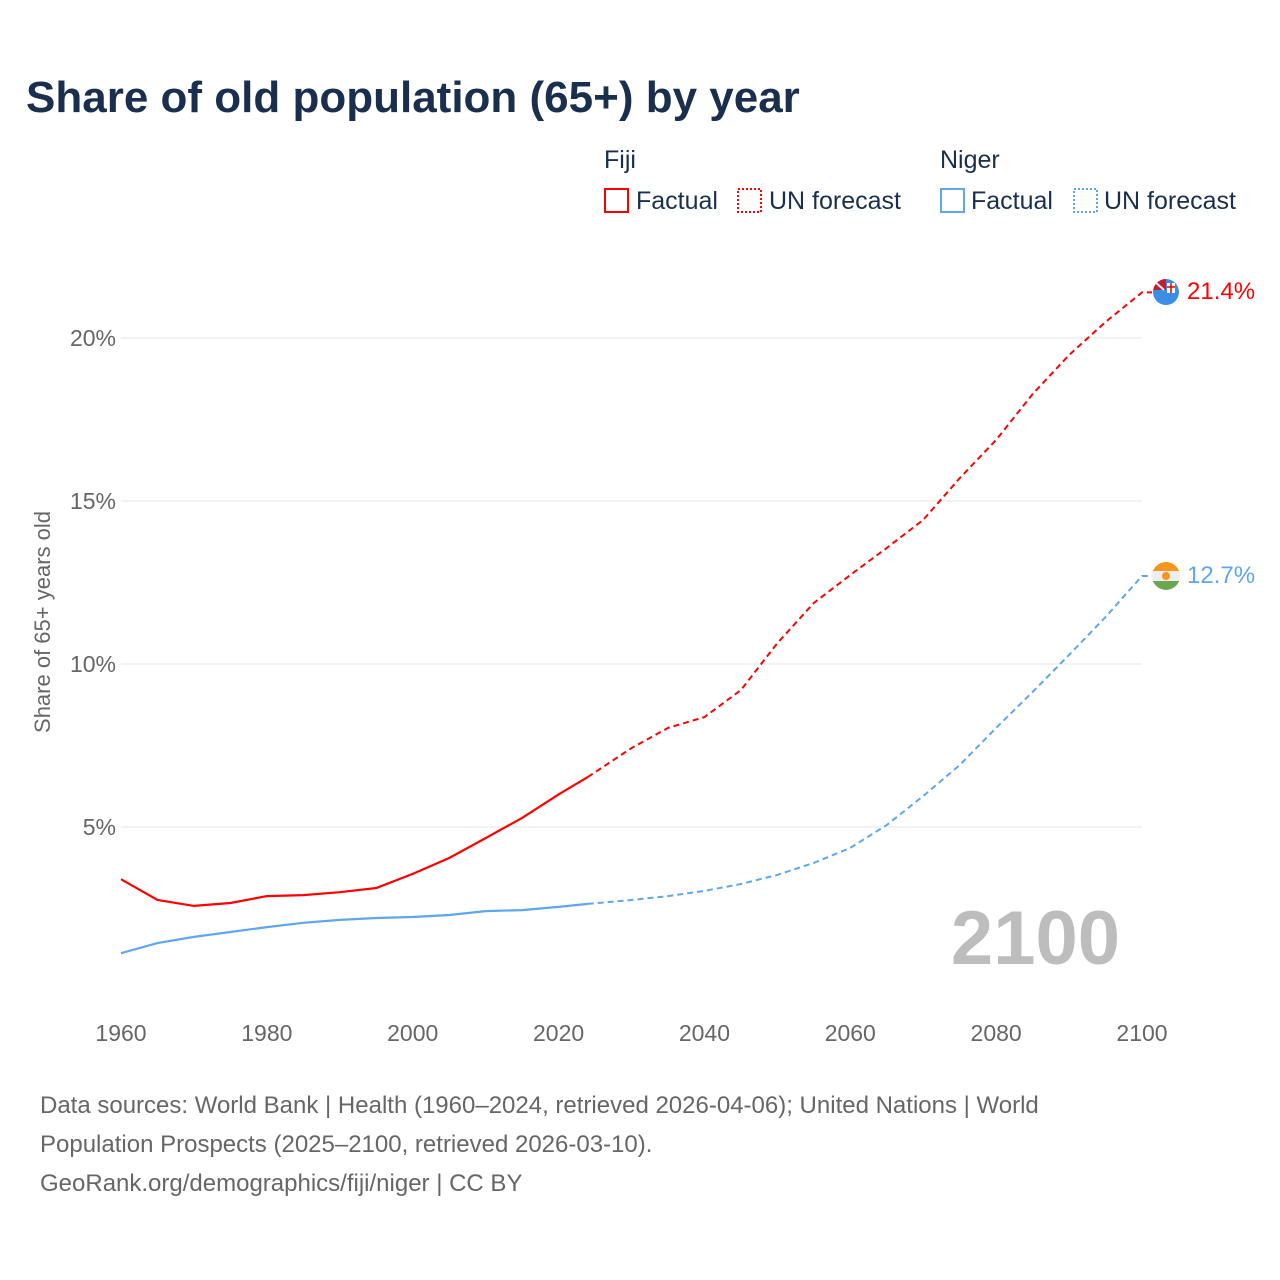 The width and height of the screenshot is (1280, 1280). Describe the element at coordinates (1012, 201) in the screenshot. I see `legend-niger-factual: Factual` at that location.